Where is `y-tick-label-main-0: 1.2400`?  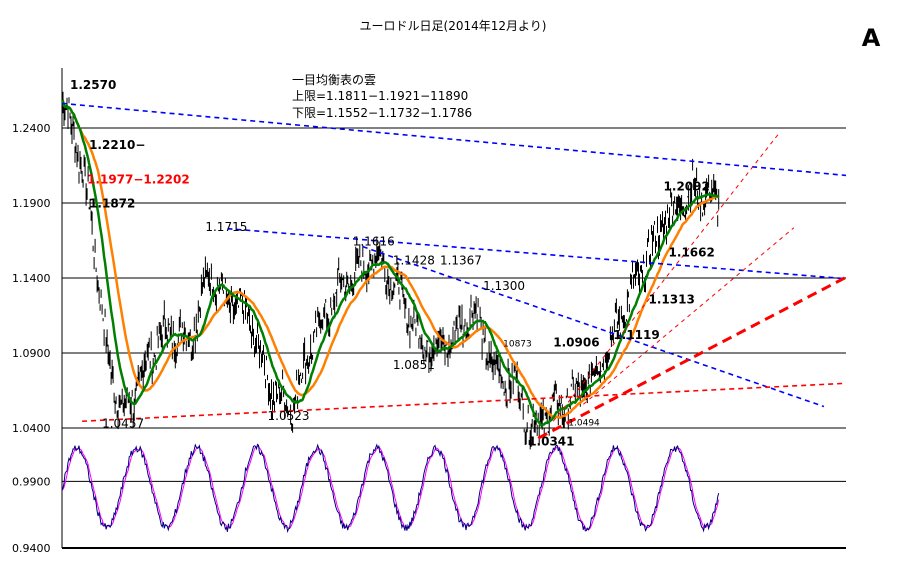 y-tick-label-main-0: 1.2400 is located at coordinates (31, 128).